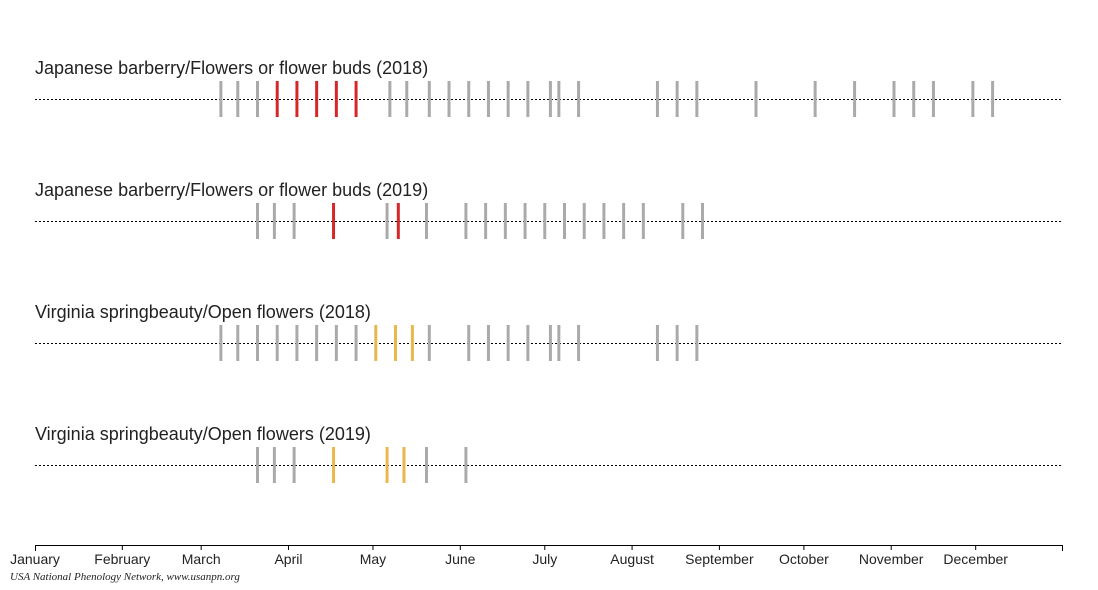 The image size is (1098, 590). What do you see at coordinates (460, 559) in the screenshot?
I see `month-label: June` at bounding box center [460, 559].